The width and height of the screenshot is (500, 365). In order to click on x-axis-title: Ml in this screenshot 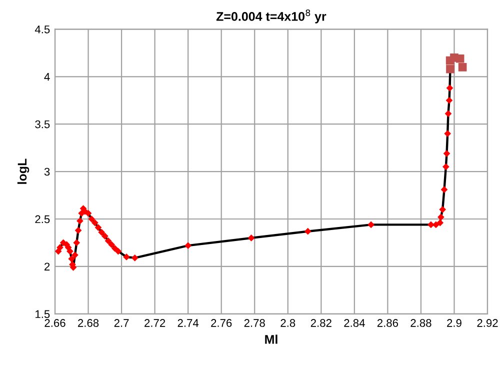, I will do `click(271, 339)`.